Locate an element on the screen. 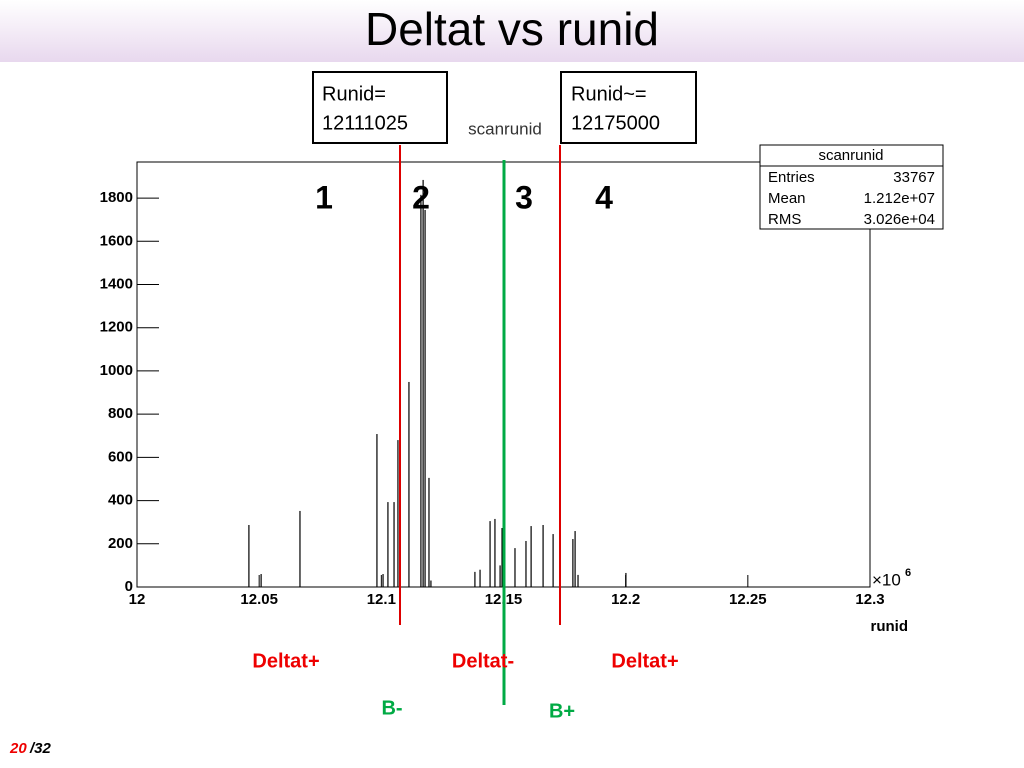 This screenshot has height=768, width=1024. x-axis-label: runid is located at coordinates (890, 626).